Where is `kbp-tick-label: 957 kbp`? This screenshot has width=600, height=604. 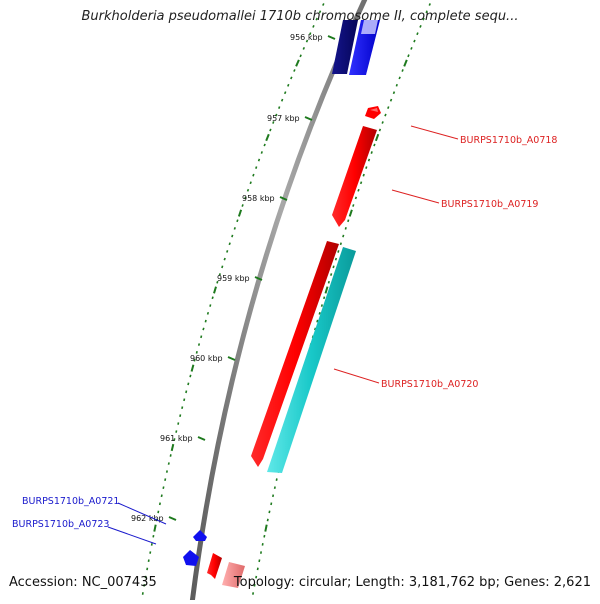
kbp-tick-label: 957 kbp is located at coordinates (283, 118).